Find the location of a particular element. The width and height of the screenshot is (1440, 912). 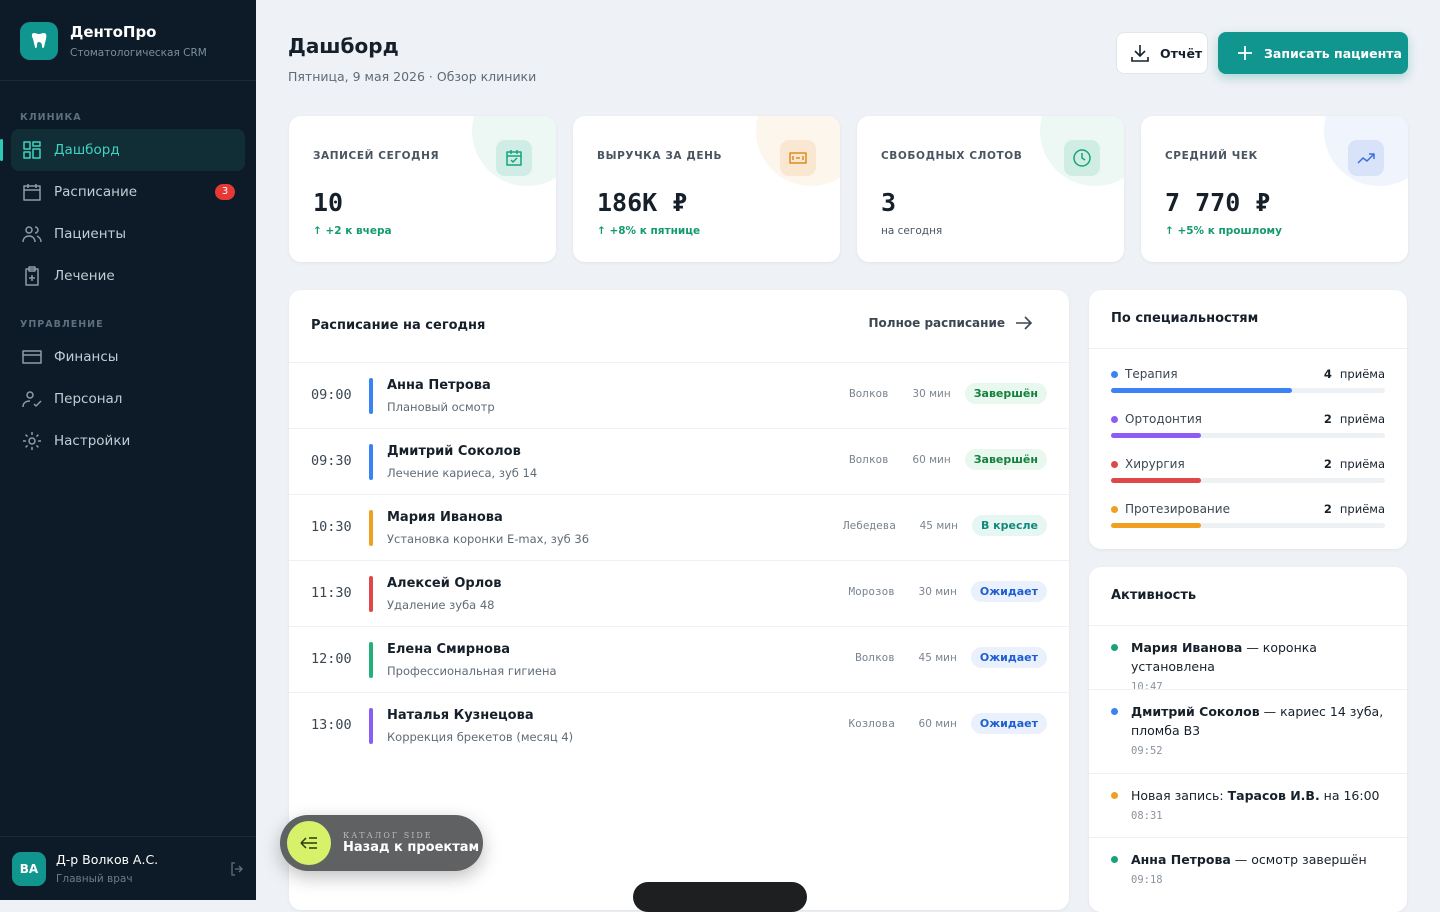

specialty-name: Терапия is located at coordinates (1151, 374).